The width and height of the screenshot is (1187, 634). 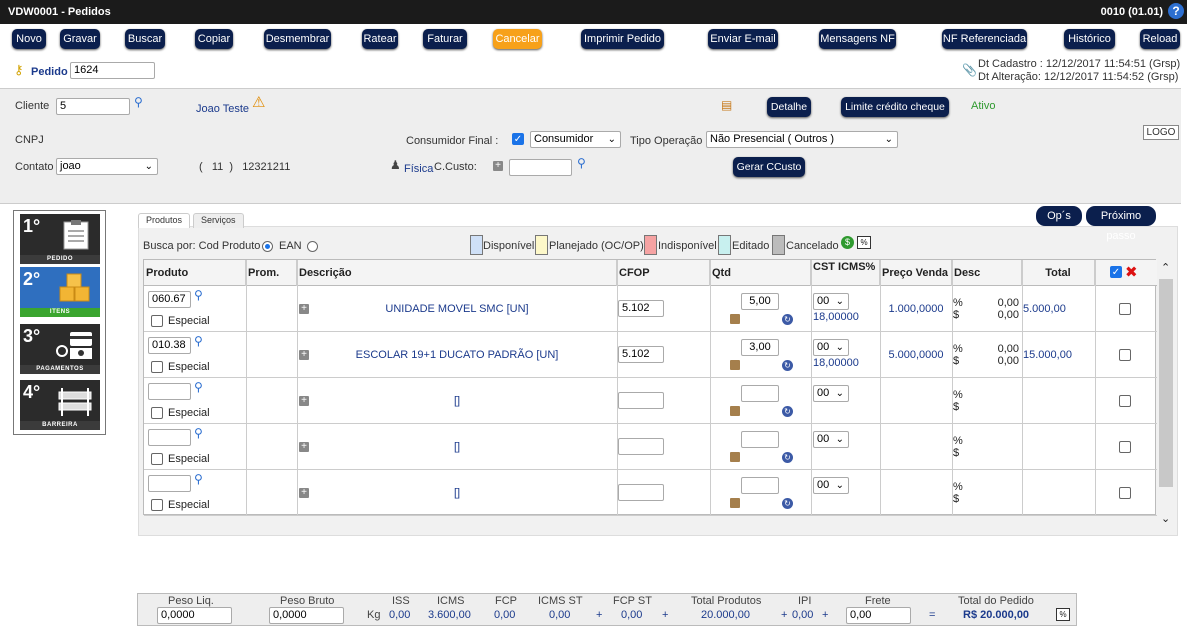 I want to click on reload-button: Reload, so click(x=1160, y=39).